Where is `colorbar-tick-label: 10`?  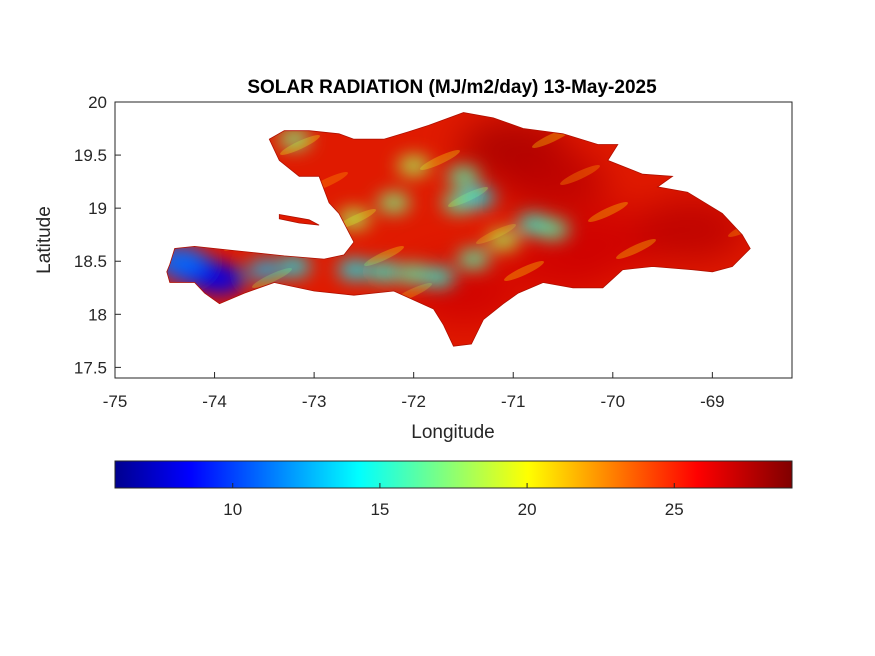 colorbar-tick-label: 10 is located at coordinates (232, 509).